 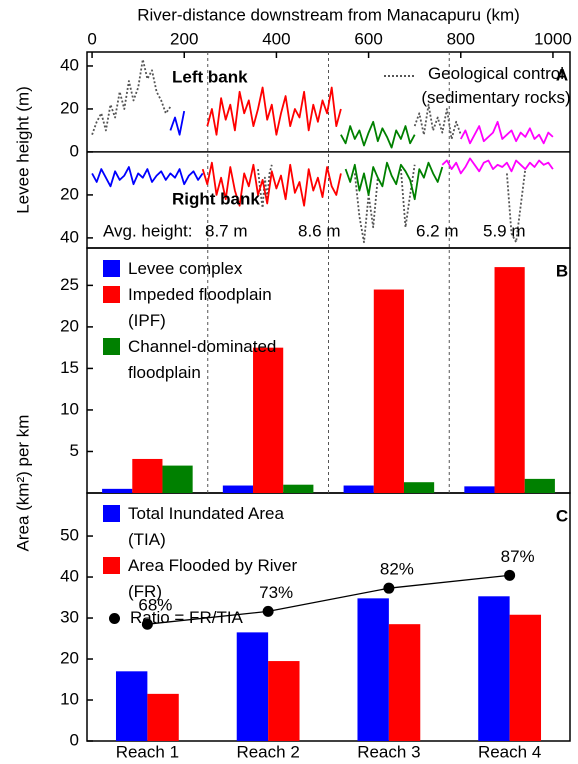 I want to click on avg-height: 6.2 m, so click(x=437, y=230).